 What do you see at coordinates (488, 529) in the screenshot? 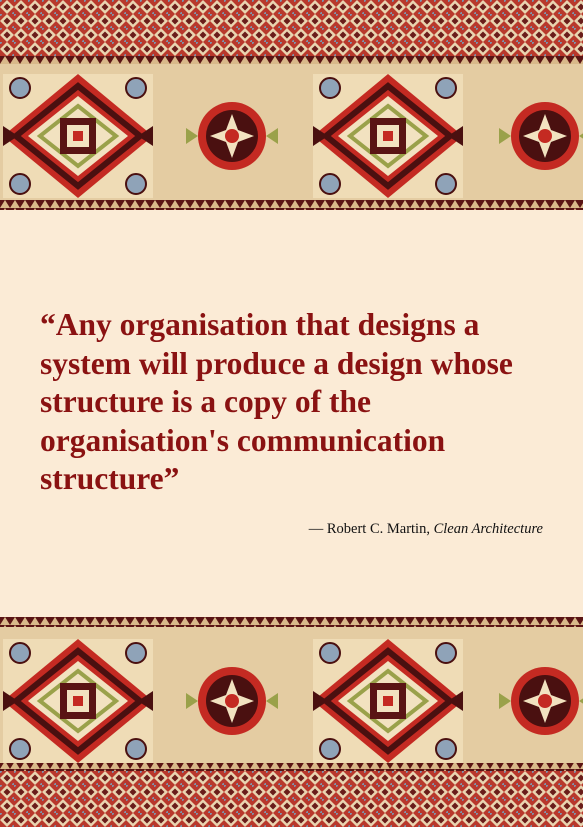
I see `attribution-work: Clean Architecture` at bounding box center [488, 529].